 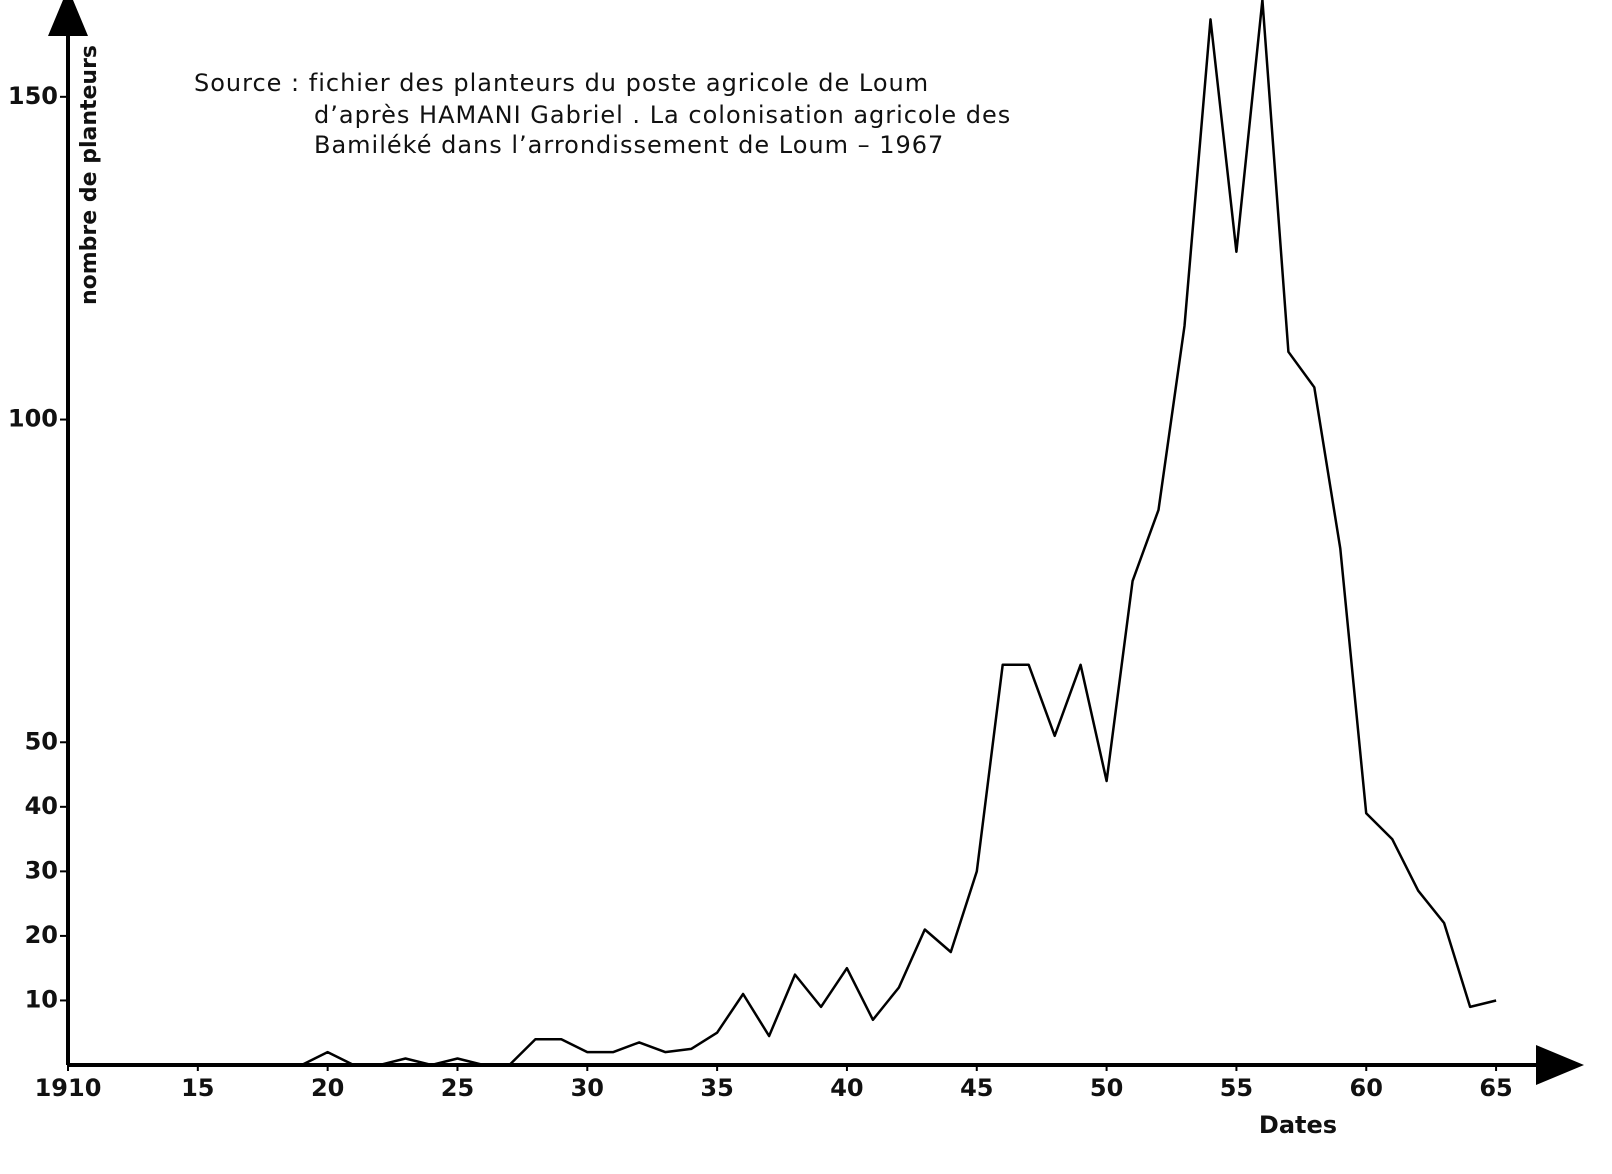 What do you see at coordinates (33, 96) in the screenshot?
I see `y-tick-label: 150` at bounding box center [33, 96].